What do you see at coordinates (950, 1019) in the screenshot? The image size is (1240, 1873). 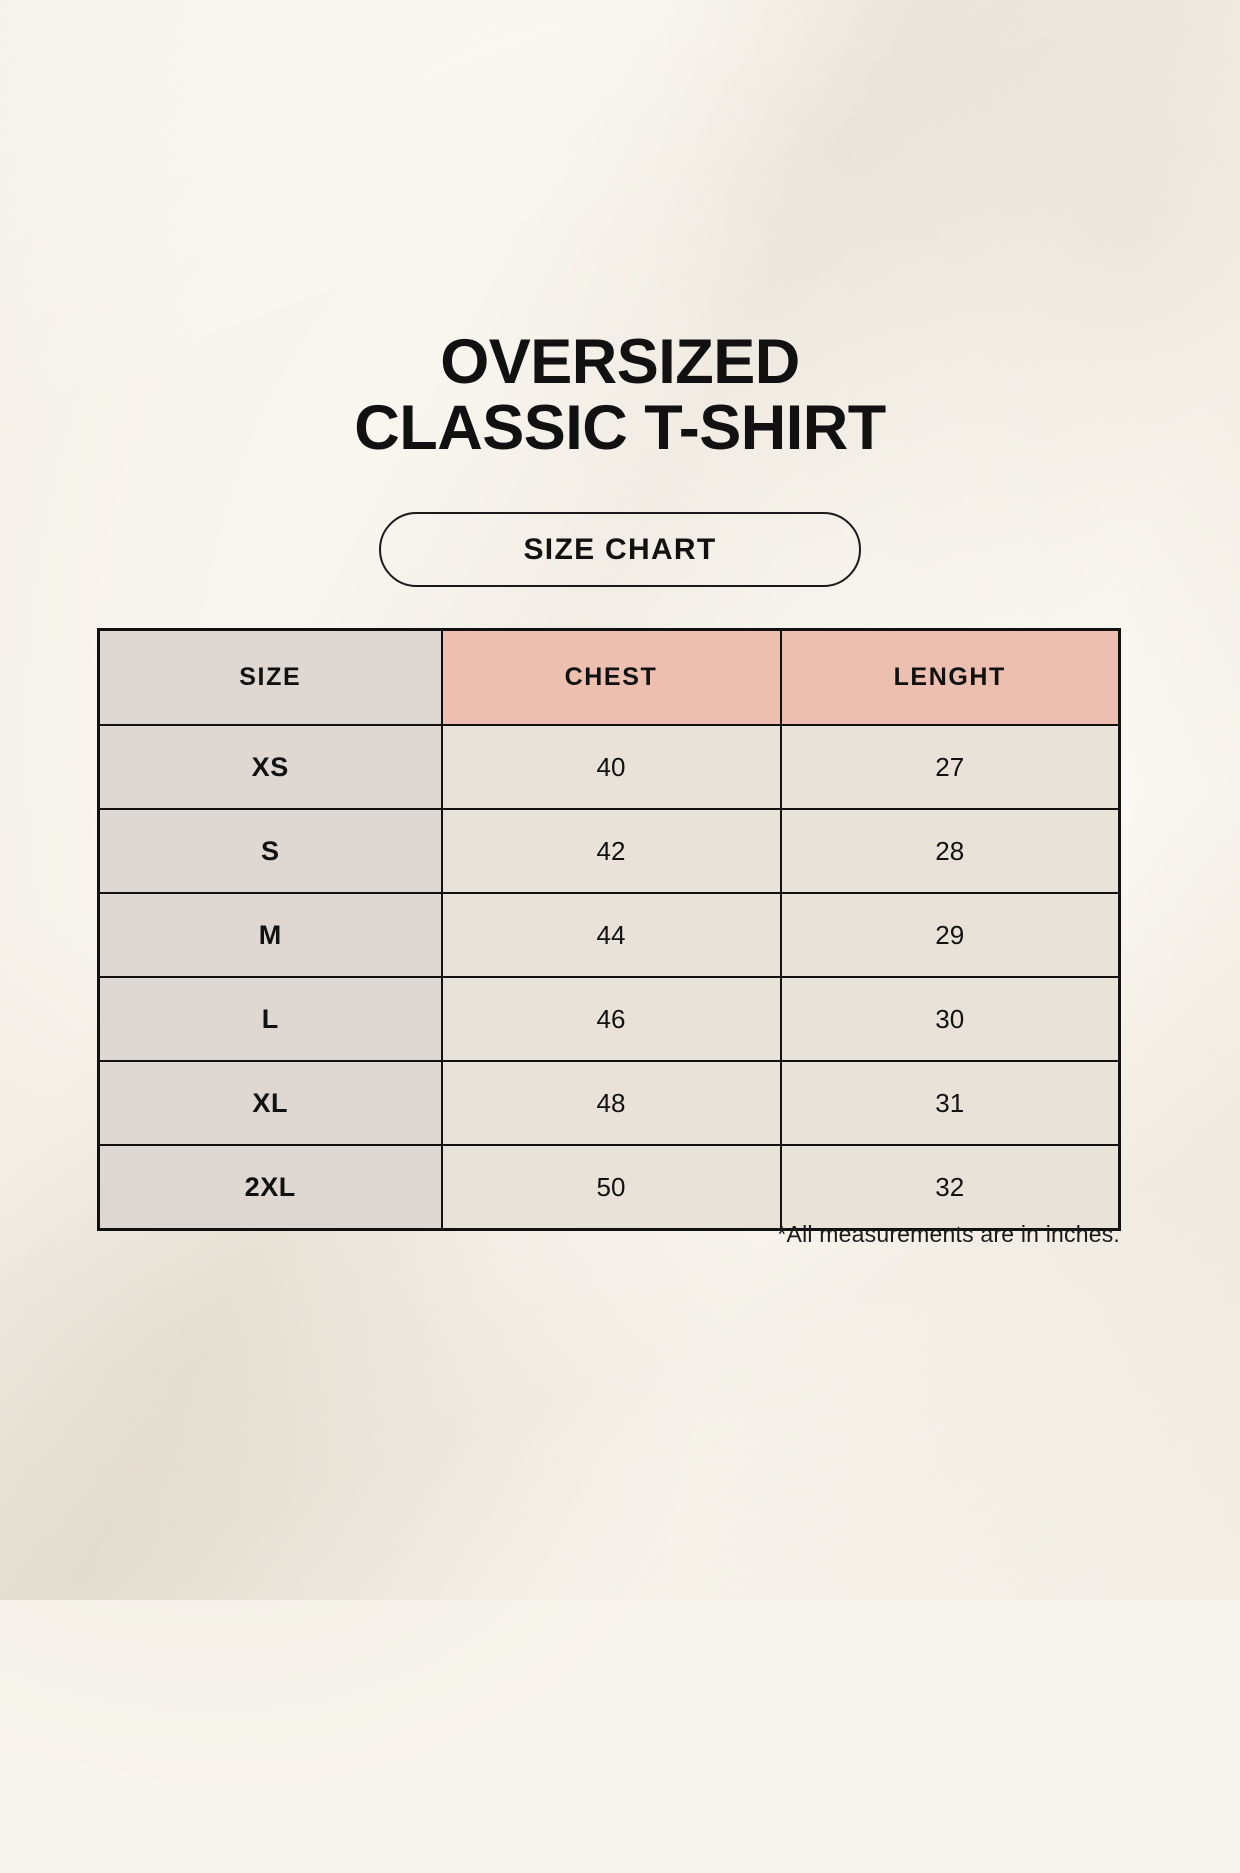 I see `cell-length: 30` at bounding box center [950, 1019].